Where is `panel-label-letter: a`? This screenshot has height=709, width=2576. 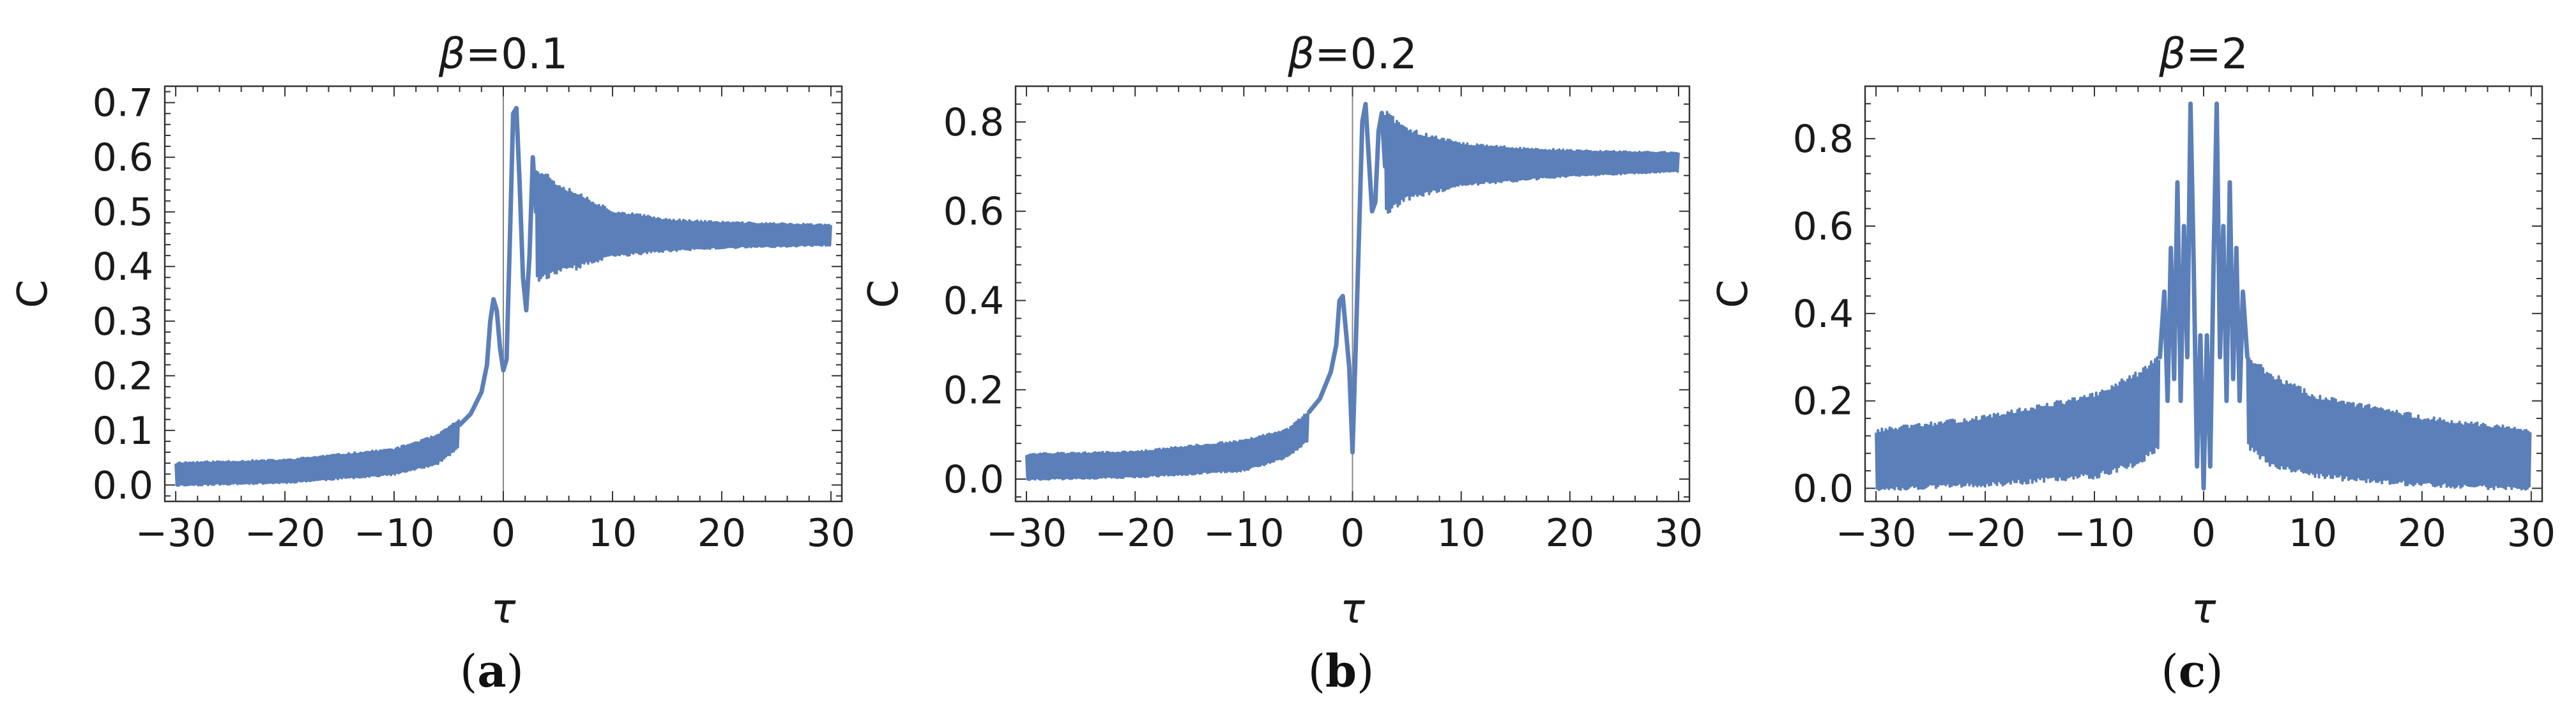 panel-label-letter: a is located at coordinates (491, 671).